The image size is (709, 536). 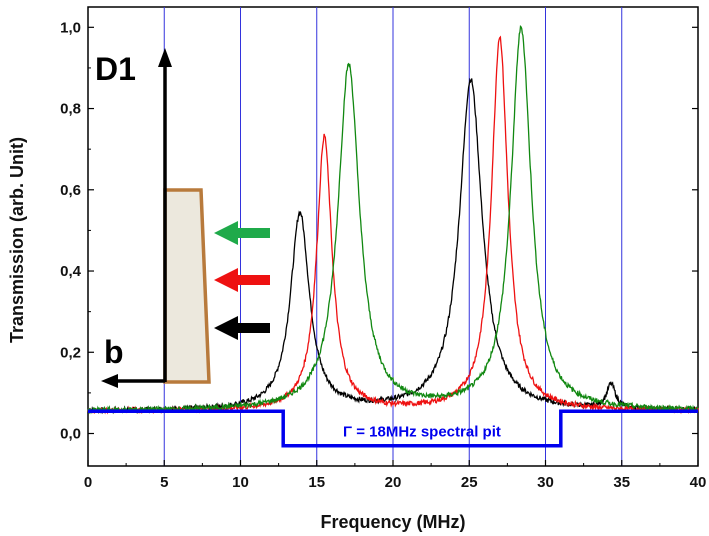 What do you see at coordinates (70, 27) in the screenshot?
I see `y-tick-label: 1,0` at bounding box center [70, 27].